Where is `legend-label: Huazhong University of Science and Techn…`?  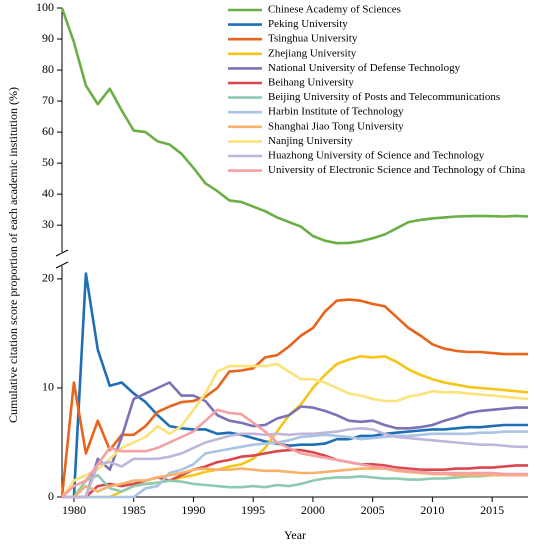
legend-label: Huazhong University of Science and Techn… is located at coordinates (376, 156).